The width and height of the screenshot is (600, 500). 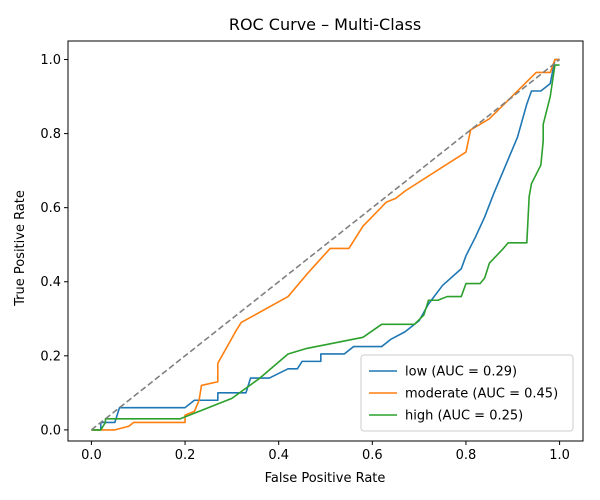 What do you see at coordinates (278, 455) in the screenshot?
I see `x-tick-label: 0.4` at bounding box center [278, 455].